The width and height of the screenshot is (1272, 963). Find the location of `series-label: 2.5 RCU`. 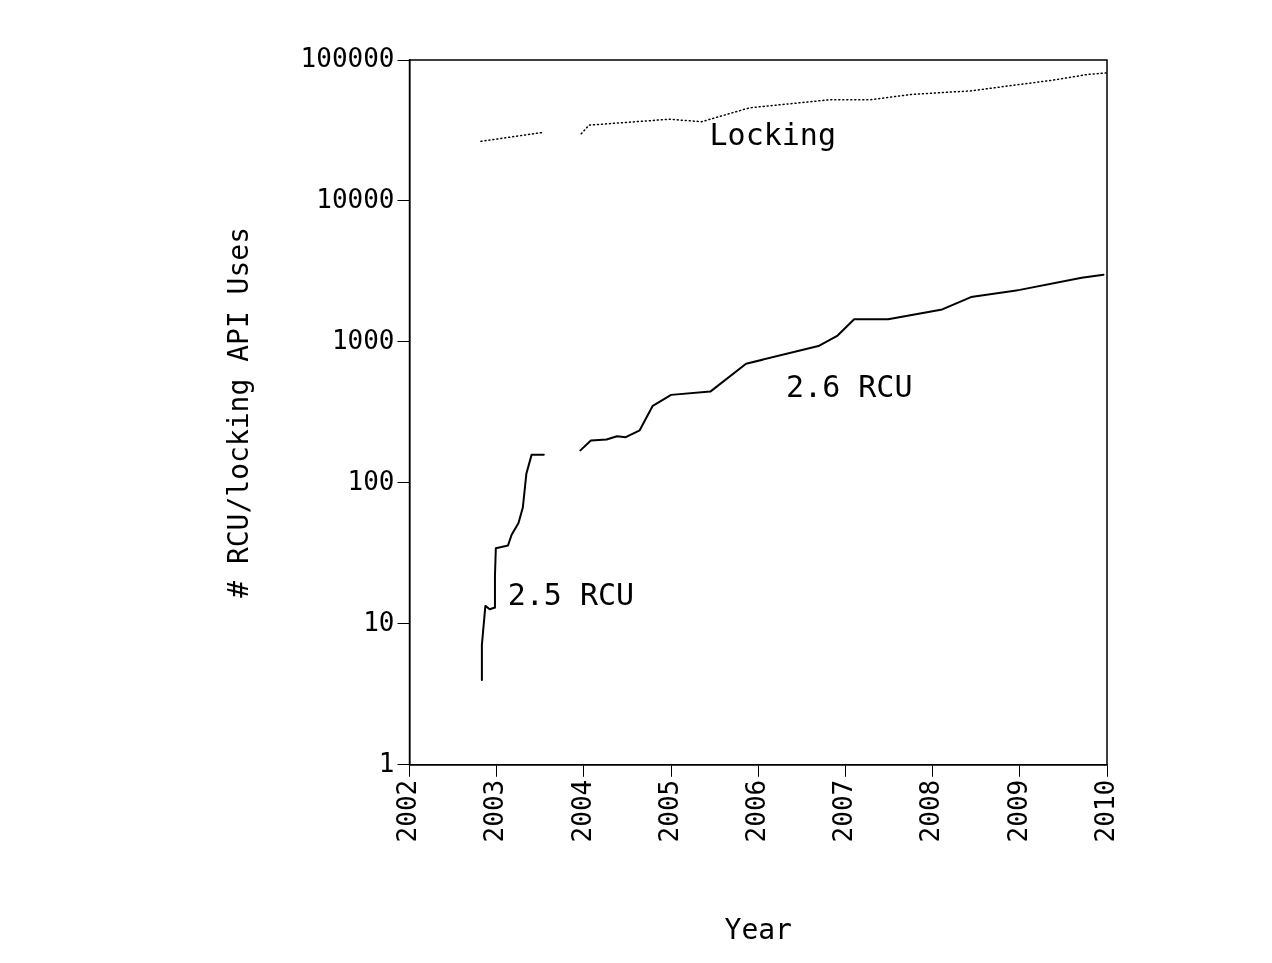

series-label: 2.5 RCU is located at coordinates (571, 594).